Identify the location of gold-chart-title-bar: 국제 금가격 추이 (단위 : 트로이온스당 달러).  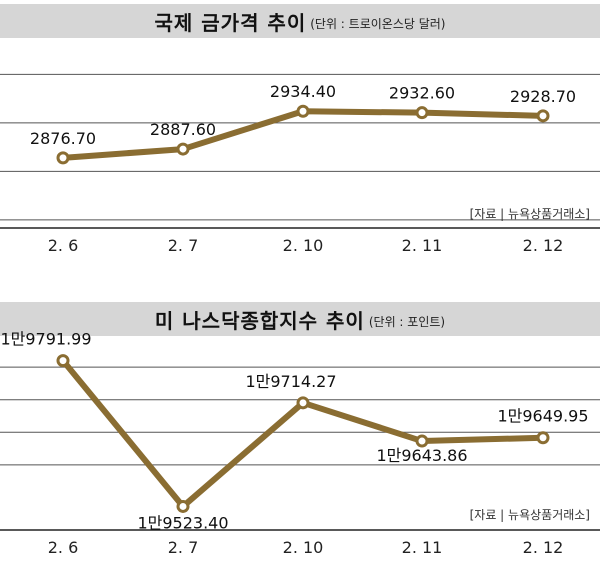
(300, 21).